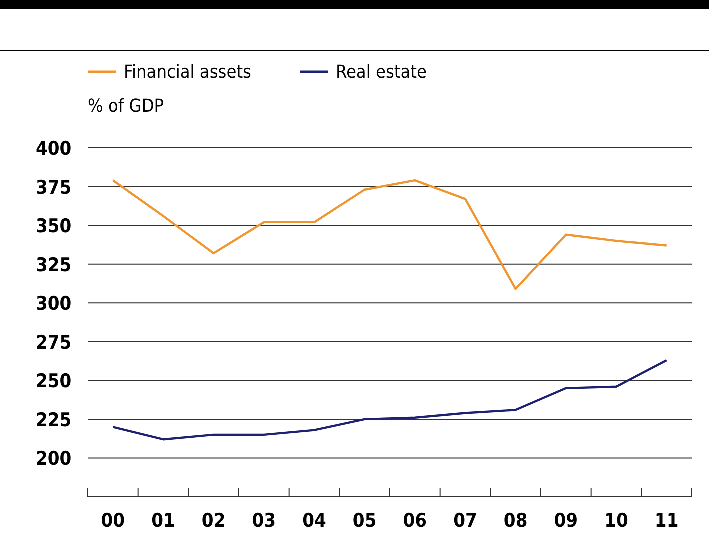 The width and height of the screenshot is (709, 534). What do you see at coordinates (54, 149) in the screenshot?
I see `y-tick-label: 400` at bounding box center [54, 149].